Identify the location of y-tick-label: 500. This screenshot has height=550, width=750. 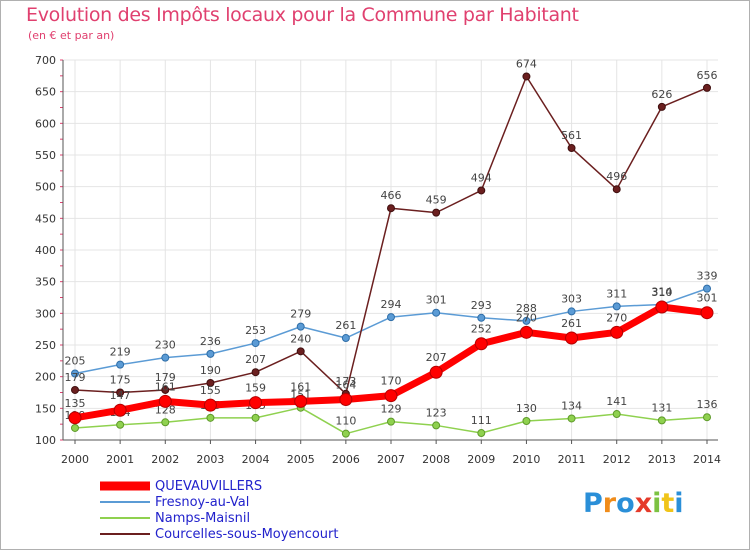
(45, 187).